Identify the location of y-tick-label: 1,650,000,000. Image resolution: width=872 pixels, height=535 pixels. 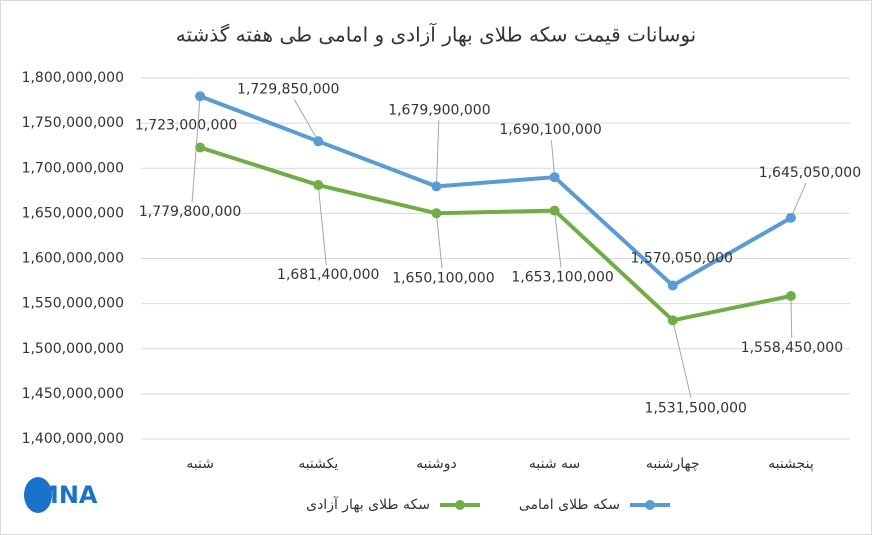
(73, 213).